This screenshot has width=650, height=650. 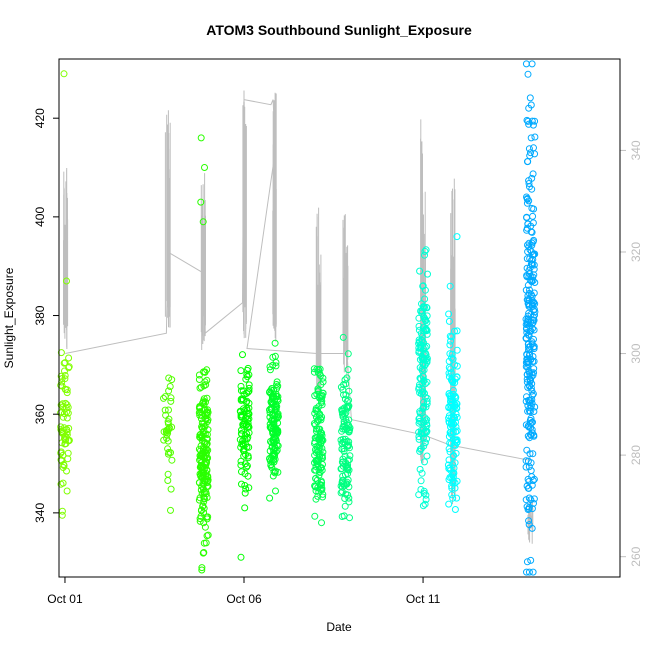 What do you see at coordinates (40, 414) in the screenshot?
I see `y-tick-label: 360` at bounding box center [40, 414].